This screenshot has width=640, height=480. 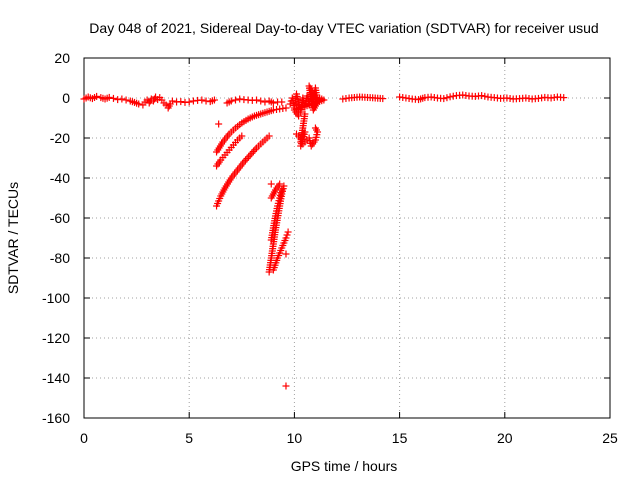 I want to click on y-tick-label: -40, so click(x=60, y=178).